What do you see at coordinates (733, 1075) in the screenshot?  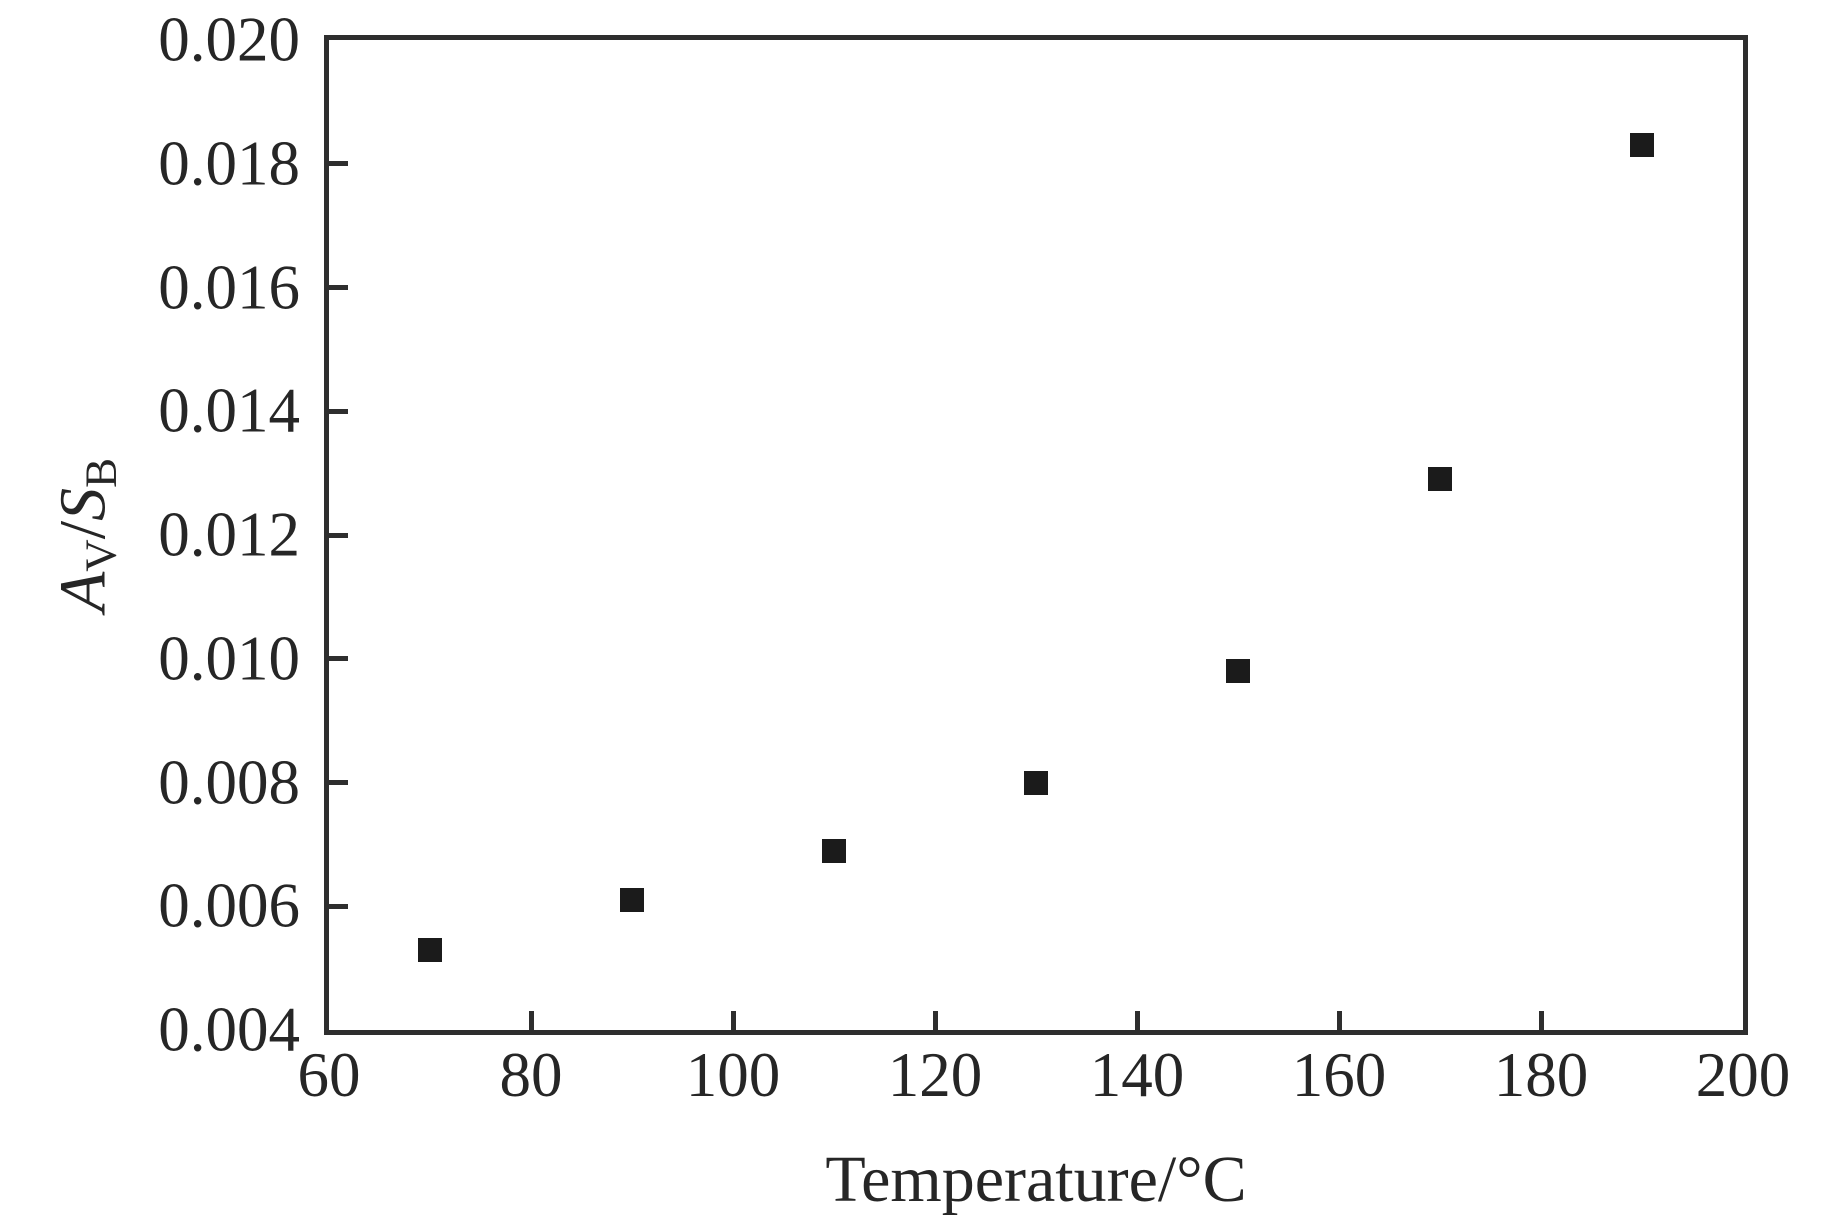 I see `x-tick-label: 100` at bounding box center [733, 1075].